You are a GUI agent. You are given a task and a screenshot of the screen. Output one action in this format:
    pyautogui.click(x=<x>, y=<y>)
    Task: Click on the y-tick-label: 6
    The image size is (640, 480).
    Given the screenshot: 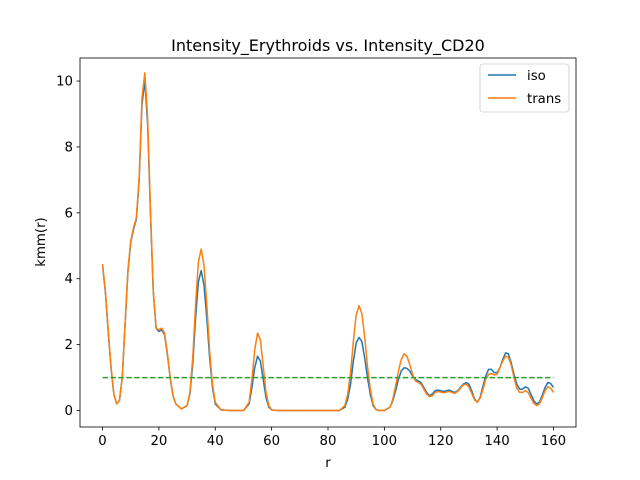 What is the action you would take?
    pyautogui.click(x=69, y=213)
    